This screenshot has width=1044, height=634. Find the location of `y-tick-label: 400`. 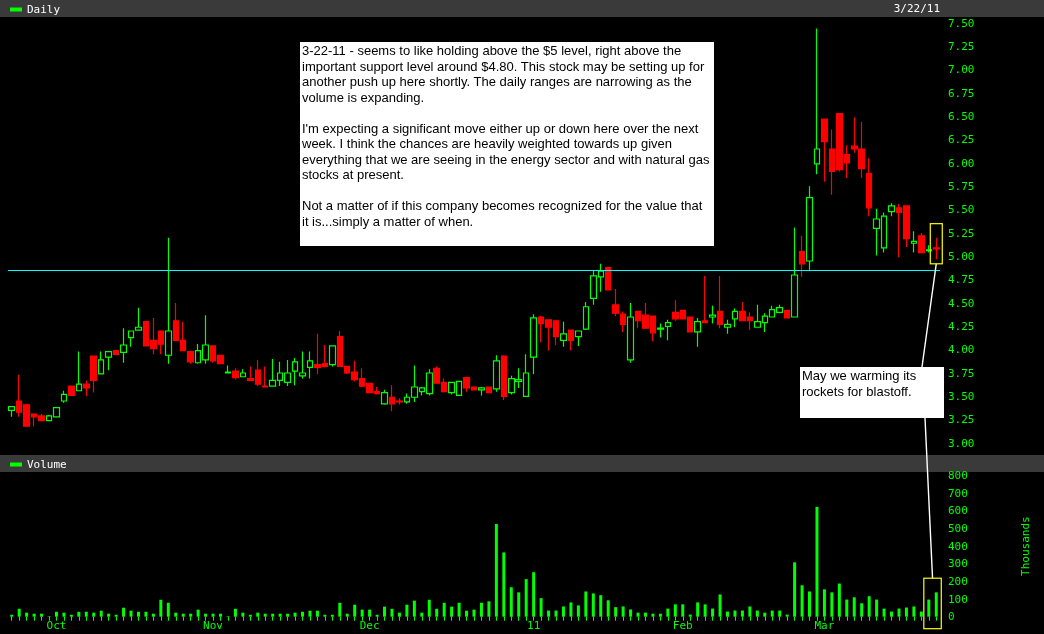

y-tick-label: 400 is located at coordinates (958, 546).